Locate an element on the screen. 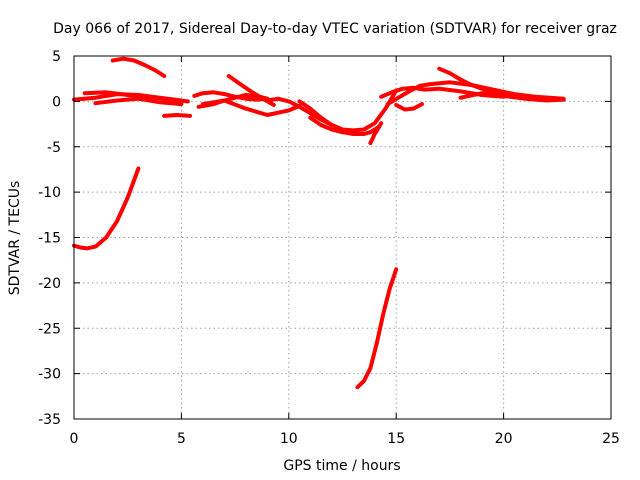 The height and width of the screenshot is (480, 640). x-tick-label: 5 is located at coordinates (181, 439).